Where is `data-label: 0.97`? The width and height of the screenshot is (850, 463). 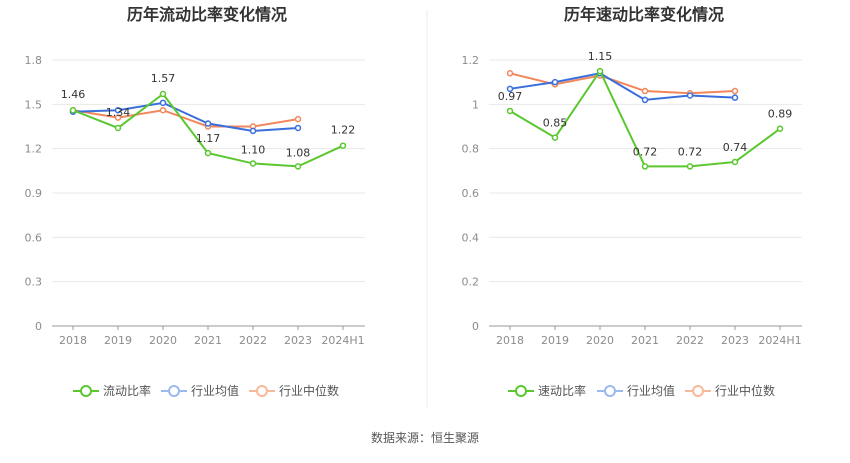
data-label: 0.97 is located at coordinates (510, 96).